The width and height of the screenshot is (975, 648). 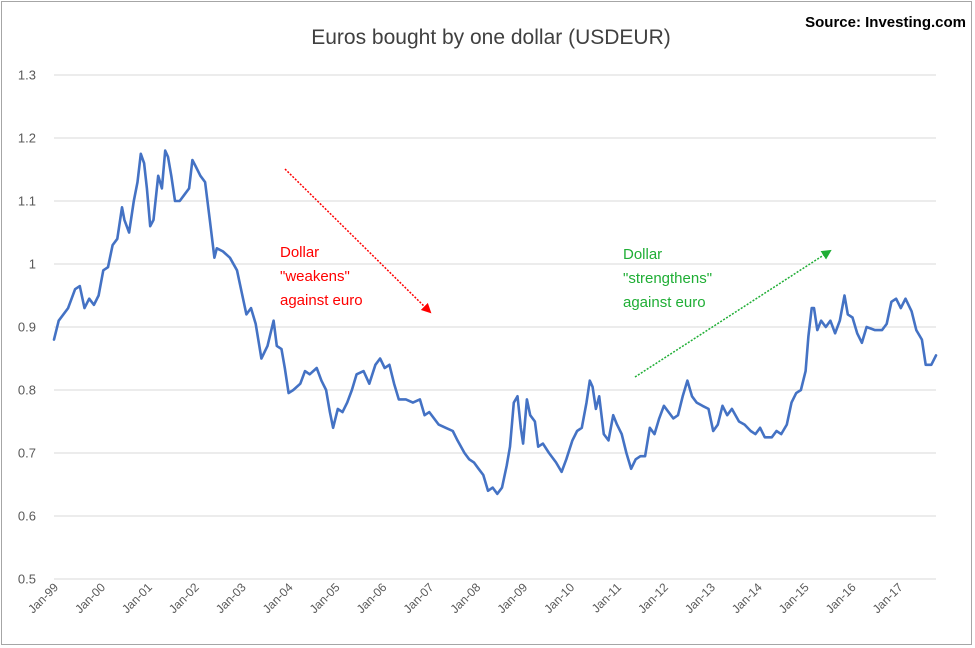 What do you see at coordinates (321, 300) in the screenshot?
I see `weakens-line-3: against euro` at bounding box center [321, 300].